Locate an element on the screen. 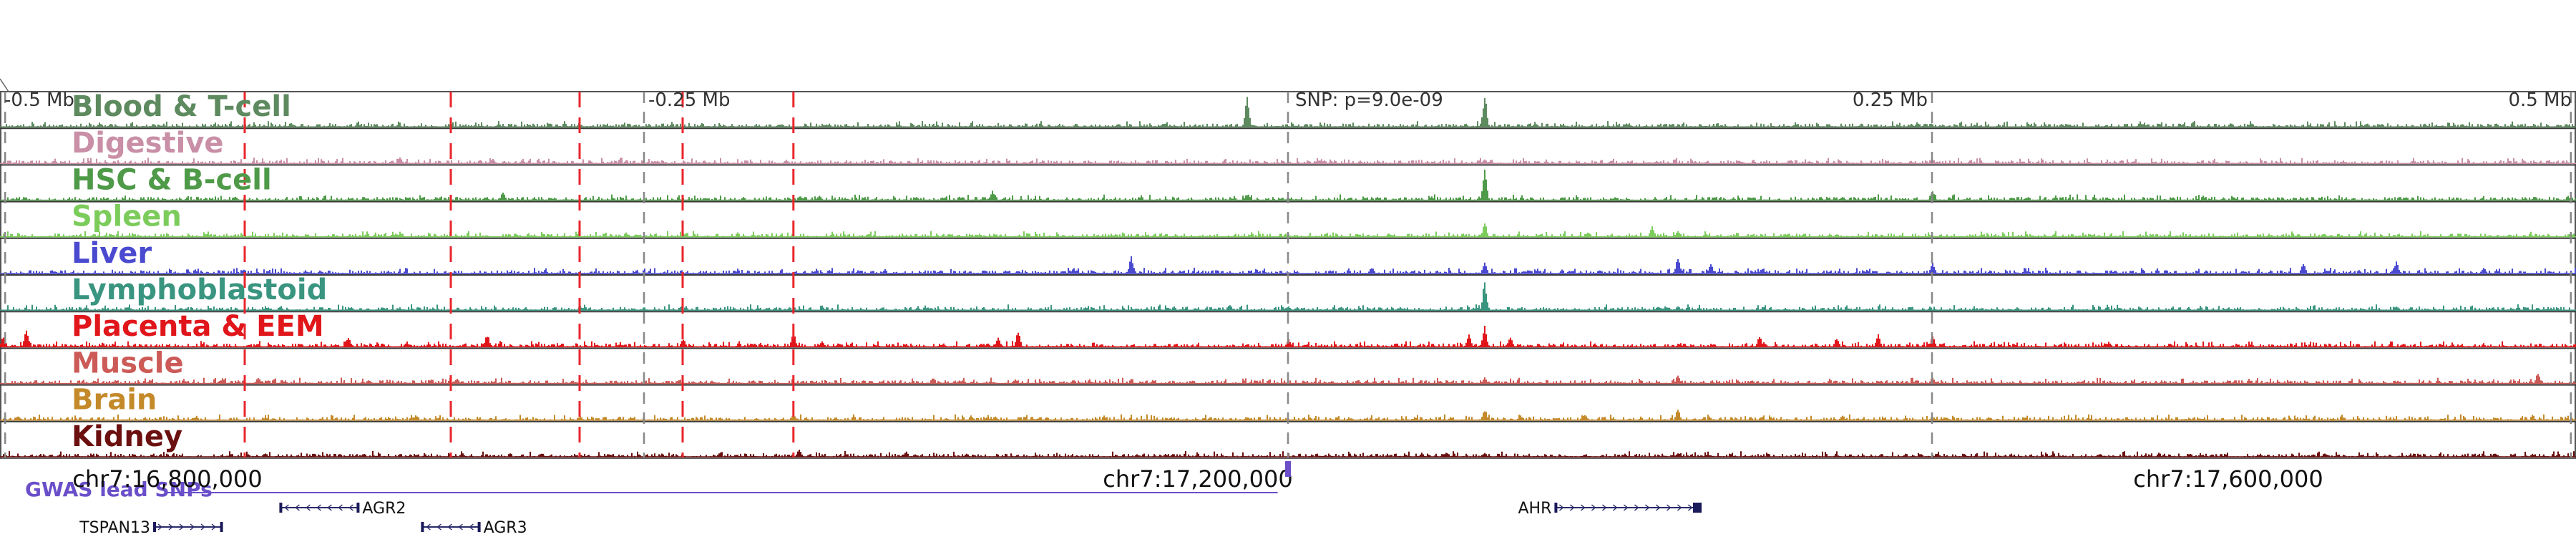  bottom-axis-tick-0: chr7:16,800,000 is located at coordinates (167, 479).